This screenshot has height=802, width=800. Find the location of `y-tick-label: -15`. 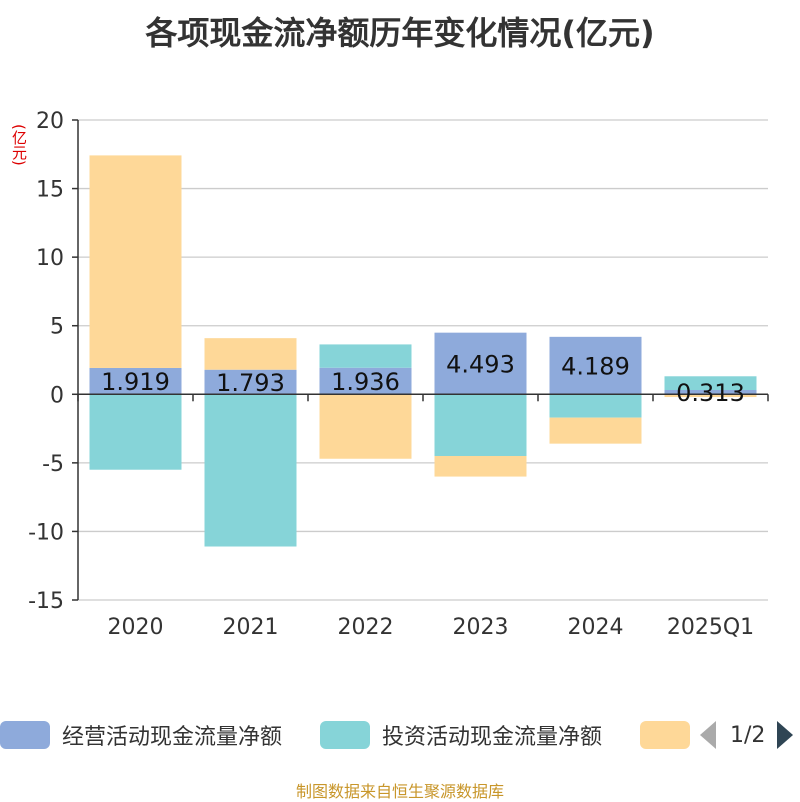

y-tick-label: -15 is located at coordinates (46, 601).